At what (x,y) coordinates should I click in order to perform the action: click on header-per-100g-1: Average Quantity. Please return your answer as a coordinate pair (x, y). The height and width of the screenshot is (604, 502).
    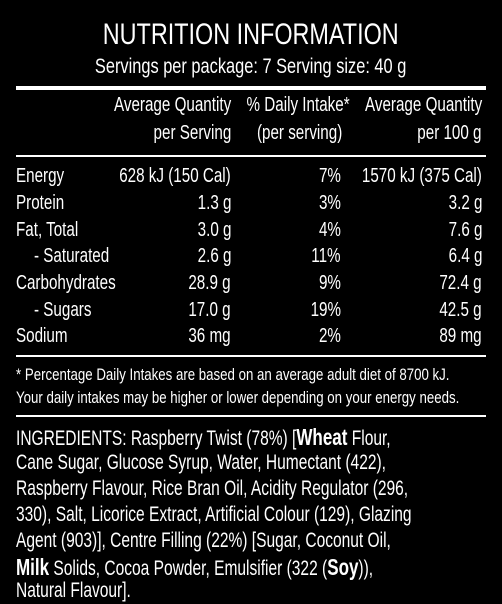
    Looking at the image, I should click on (423, 105).